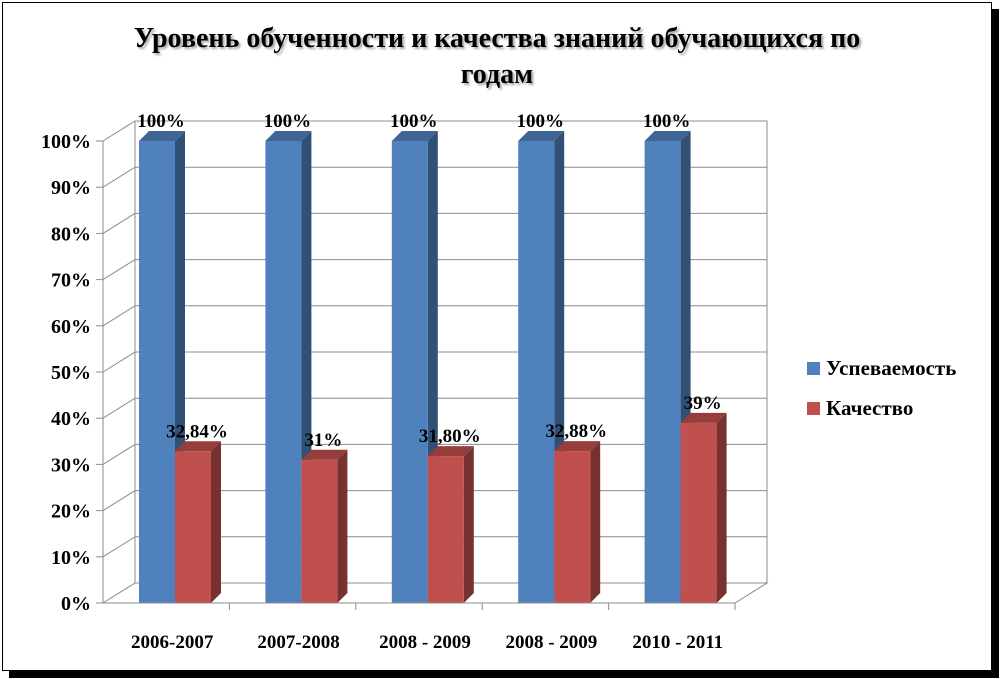 The image size is (1001, 679). What do you see at coordinates (172, 642) in the screenshot?
I see `x-tick-label: 2006-2007` at bounding box center [172, 642].